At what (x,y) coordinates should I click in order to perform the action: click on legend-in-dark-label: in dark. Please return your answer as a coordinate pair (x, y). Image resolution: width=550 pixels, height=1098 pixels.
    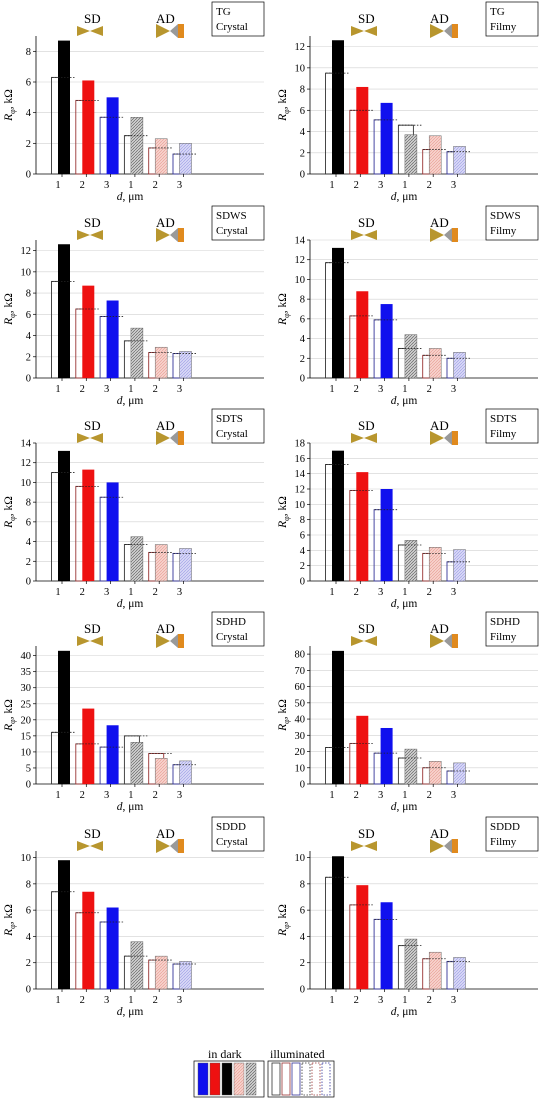
    Looking at the image, I should click on (225, 1054).